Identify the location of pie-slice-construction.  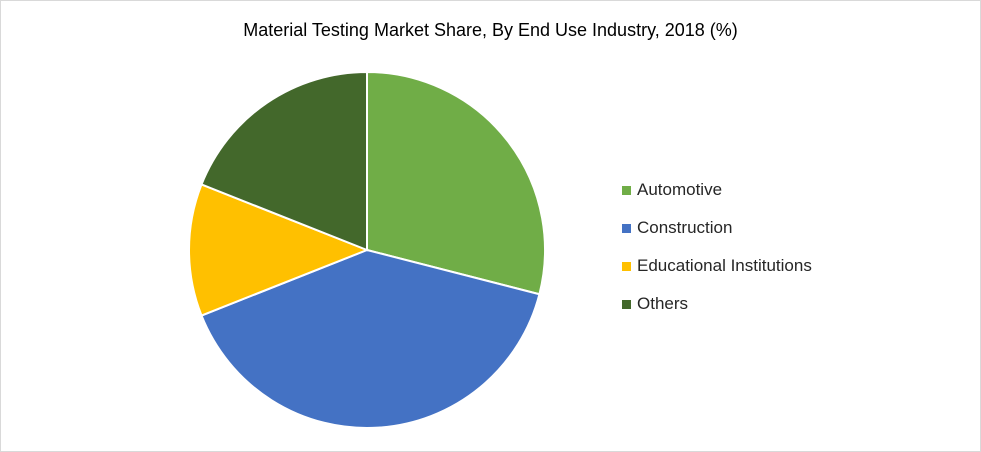
(370, 338).